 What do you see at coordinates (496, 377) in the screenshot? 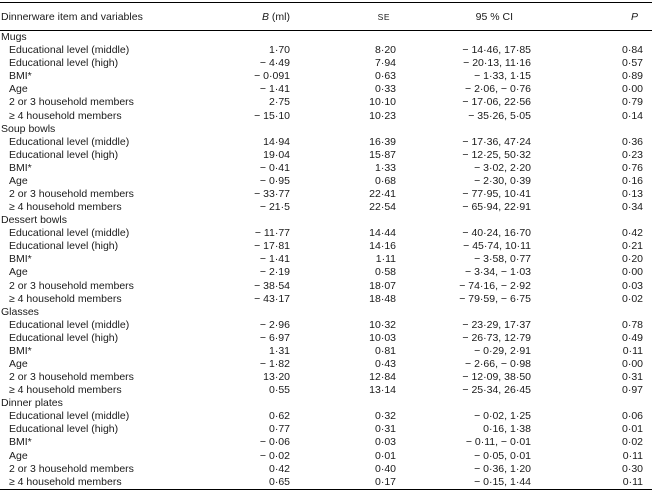
I see `ci-value: − 12·09, 38·50` at bounding box center [496, 377].